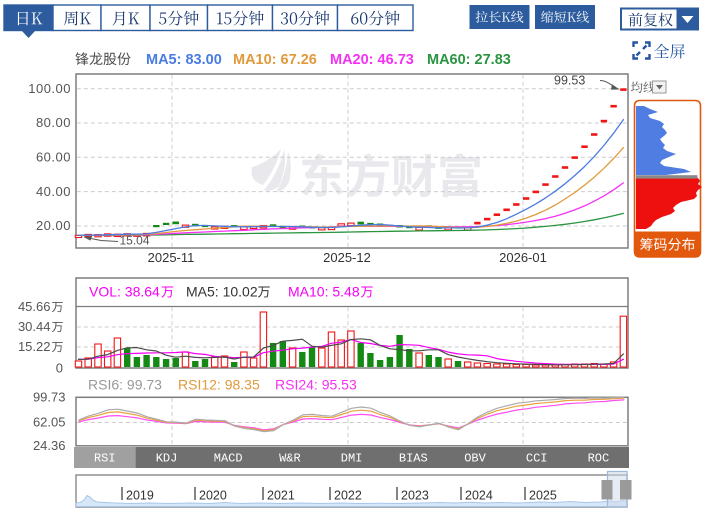  I want to click on svg-text: 60.00, so click(53, 157).